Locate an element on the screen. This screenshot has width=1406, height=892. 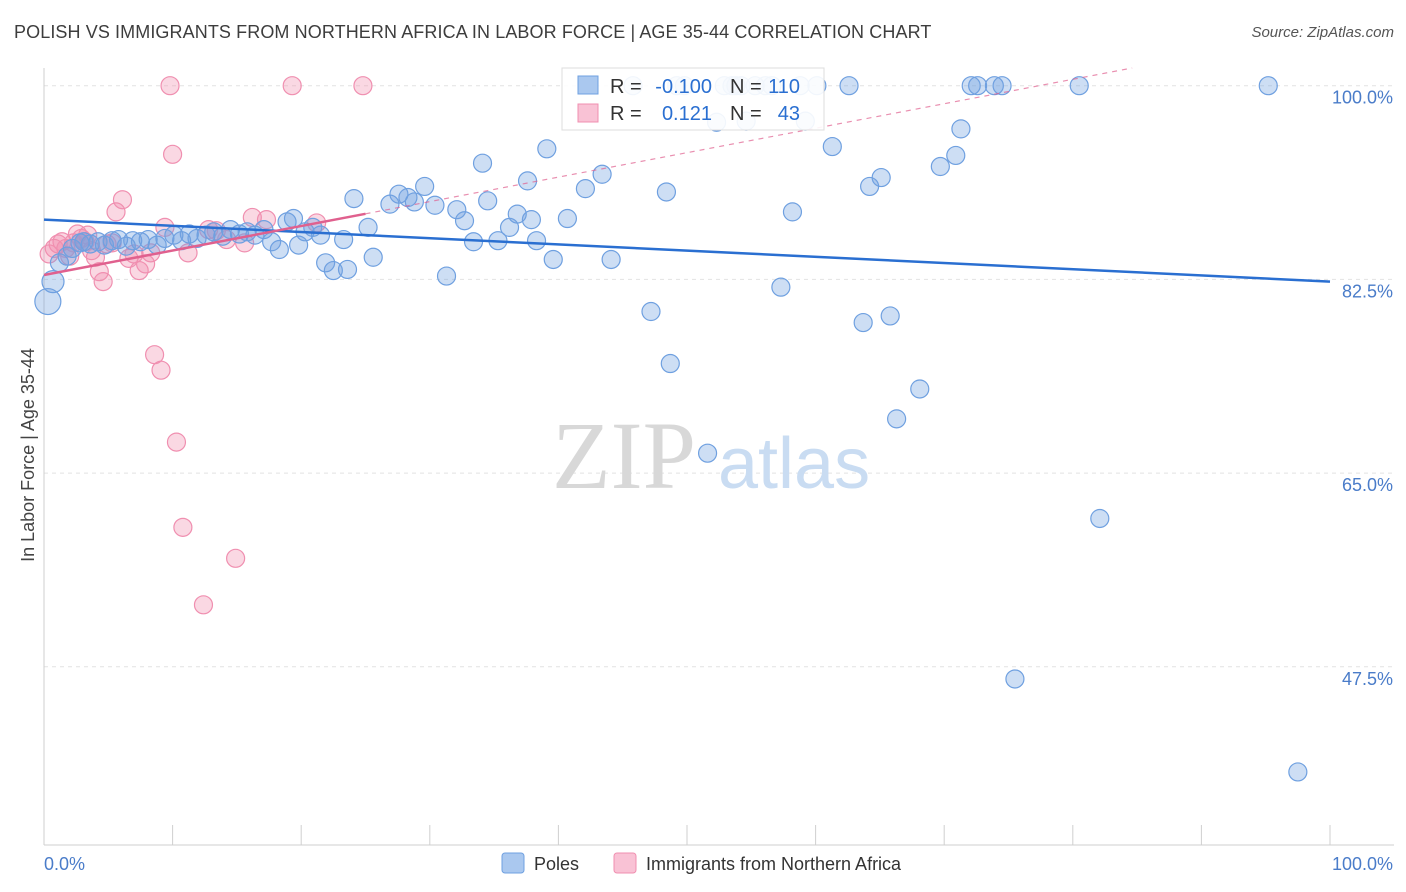
stats-poles-r-value: -0.100 is located at coordinates (683, 87).